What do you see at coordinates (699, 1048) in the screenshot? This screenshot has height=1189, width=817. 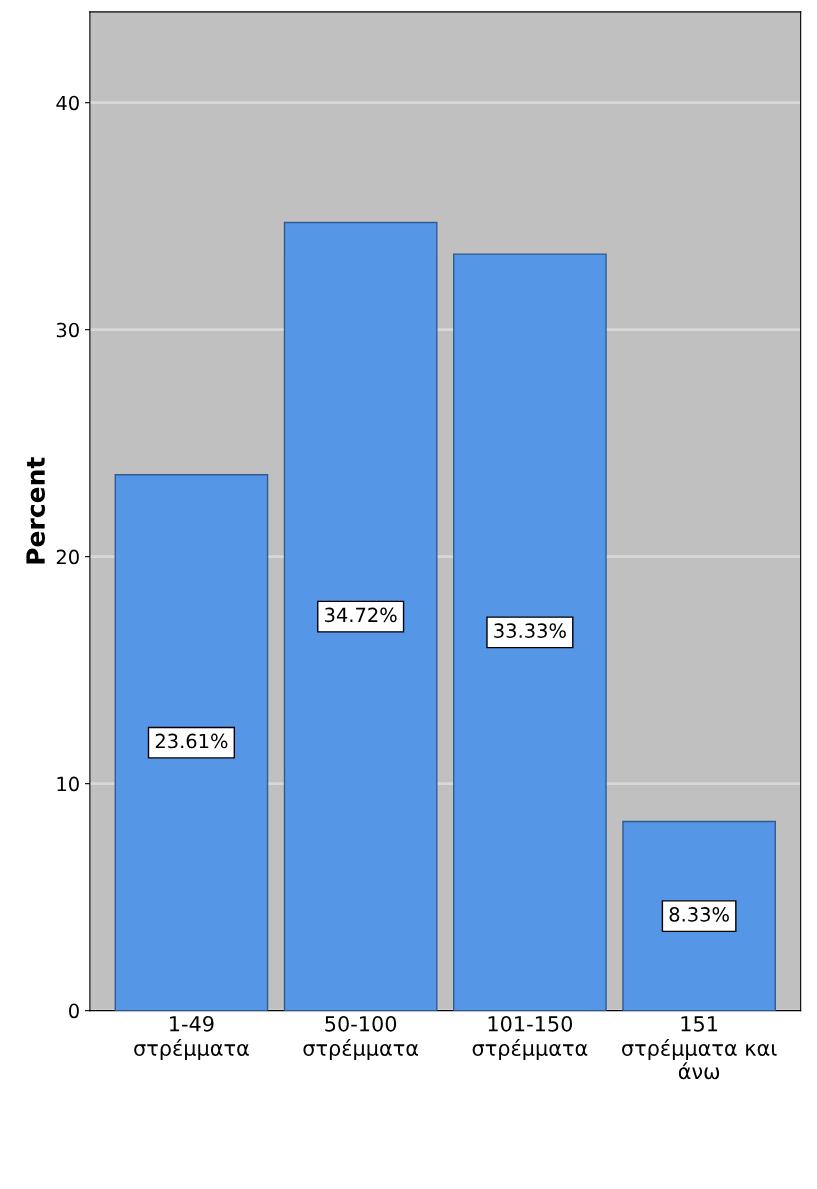 I see `x-tick-label: 151 στρέμματα και άνω` at bounding box center [699, 1048].